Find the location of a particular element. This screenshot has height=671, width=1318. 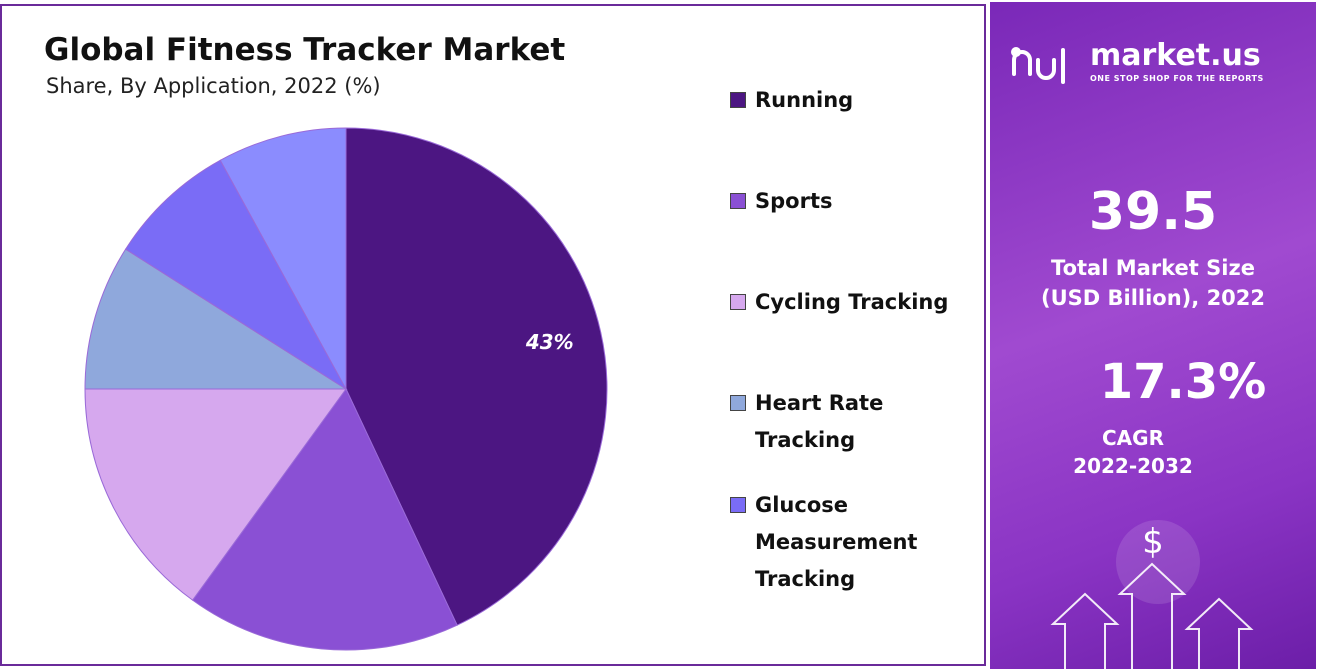

brand: market.us is located at coordinates (1175, 55).